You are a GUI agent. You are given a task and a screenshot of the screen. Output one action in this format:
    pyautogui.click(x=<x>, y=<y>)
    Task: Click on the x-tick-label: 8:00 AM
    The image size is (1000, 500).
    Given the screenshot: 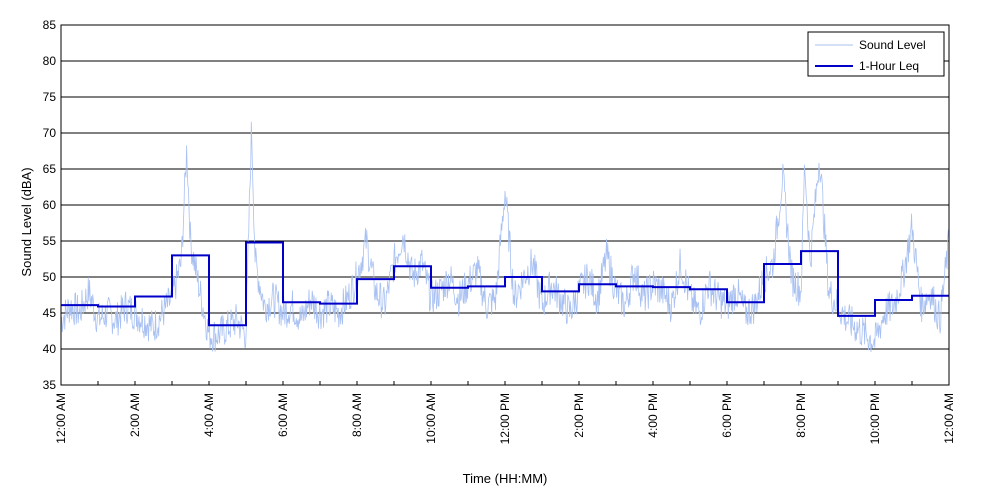 What is the action you would take?
    pyautogui.click(x=357, y=415)
    